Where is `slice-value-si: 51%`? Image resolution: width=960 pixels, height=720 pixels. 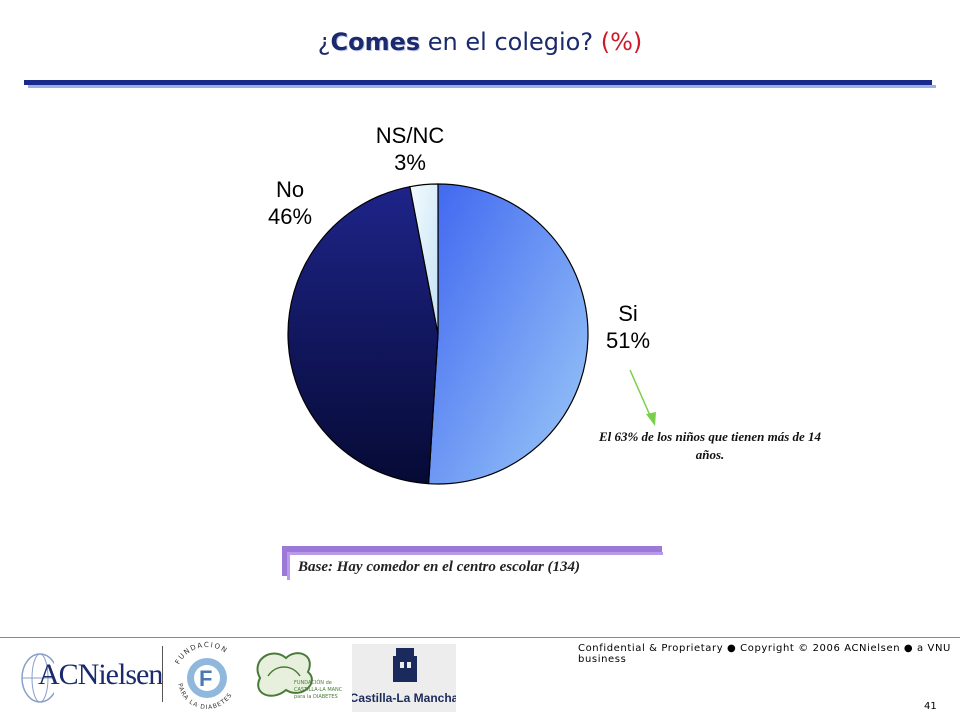
slice-value-si: 51% is located at coordinates (628, 340).